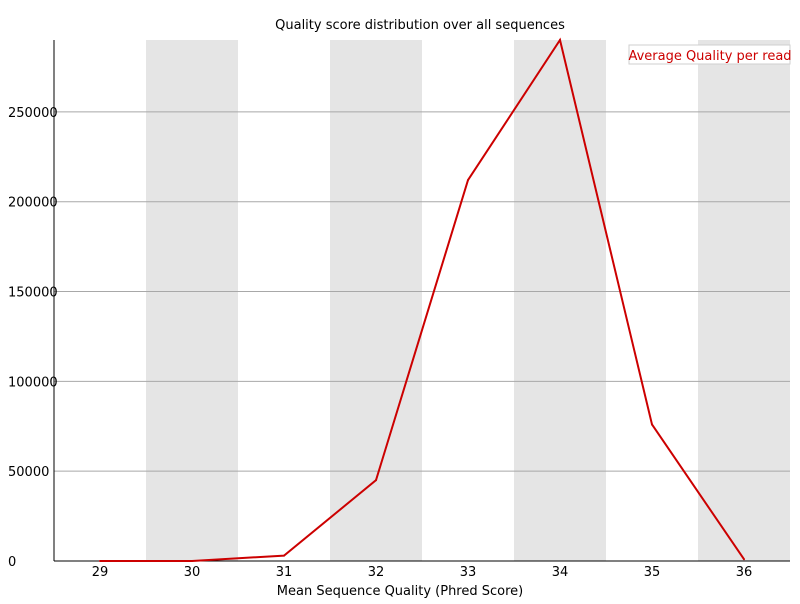 Image resolution: width=800 pixels, height=604 pixels. Describe the element at coordinates (468, 572) in the screenshot. I see `x-tick-label: 33` at that location.